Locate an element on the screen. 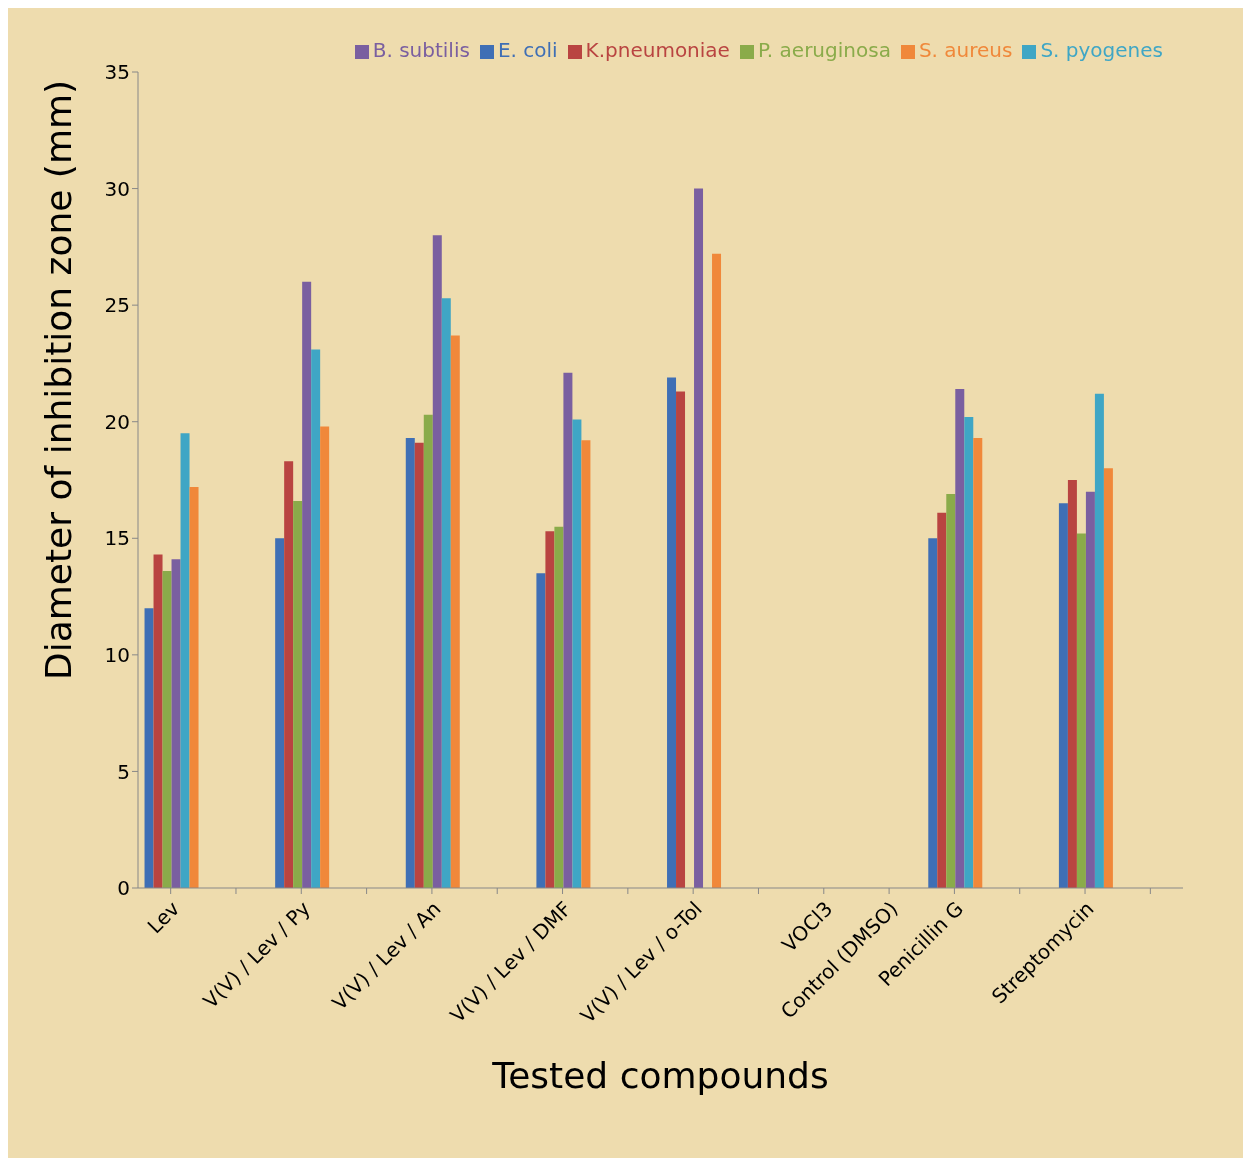 The image size is (1251, 1173). y-axis-title: Diameter of inhibition zone (mm) is located at coordinates (58, 379).